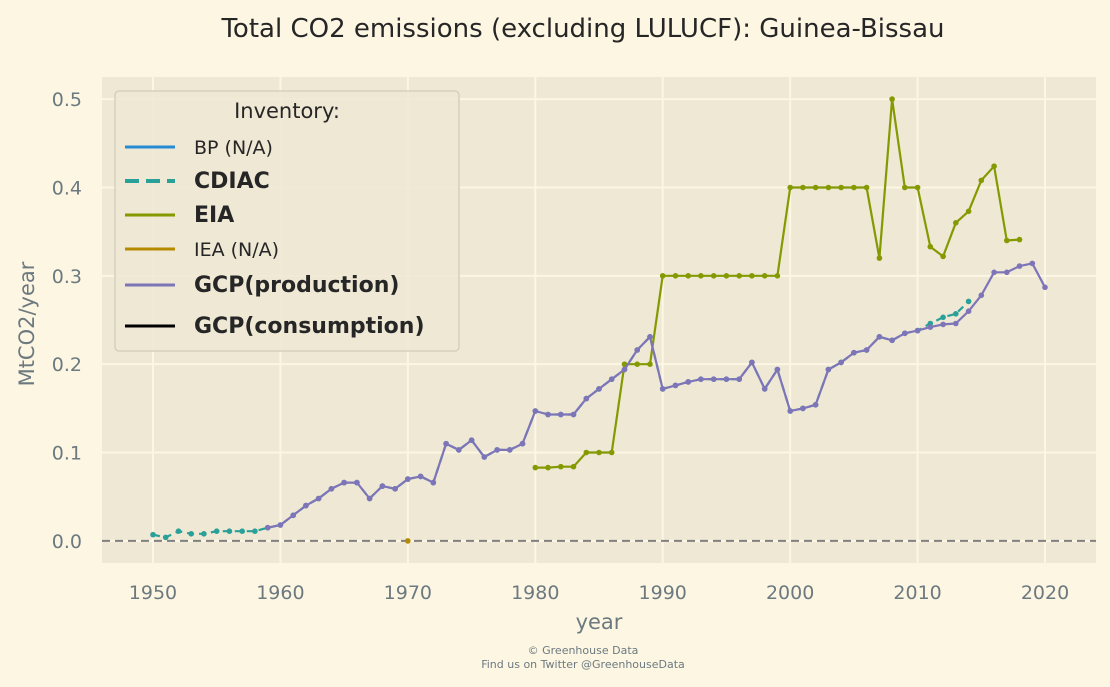  I want to click on data-point-gcp-production-1967, so click(369, 498).